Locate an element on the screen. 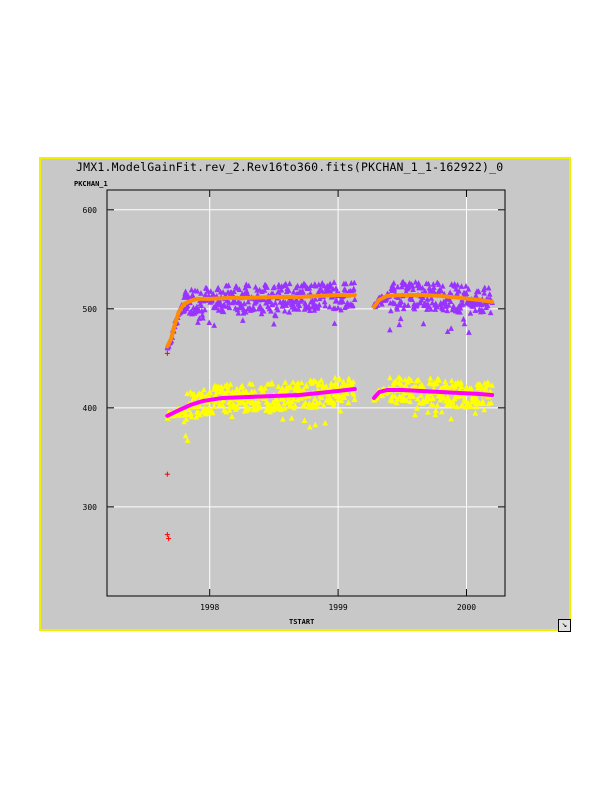 The height and width of the screenshot is (792, 612). y-tick-label: 400 is located at coordinates (90, 408).